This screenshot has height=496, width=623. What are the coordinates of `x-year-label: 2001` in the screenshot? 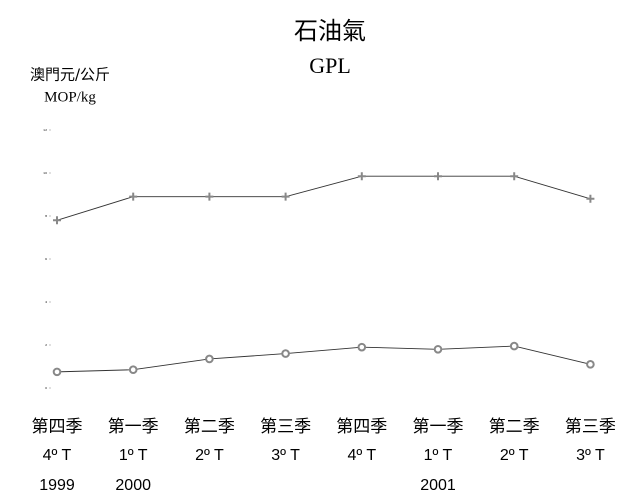 It's located at (438, 485).